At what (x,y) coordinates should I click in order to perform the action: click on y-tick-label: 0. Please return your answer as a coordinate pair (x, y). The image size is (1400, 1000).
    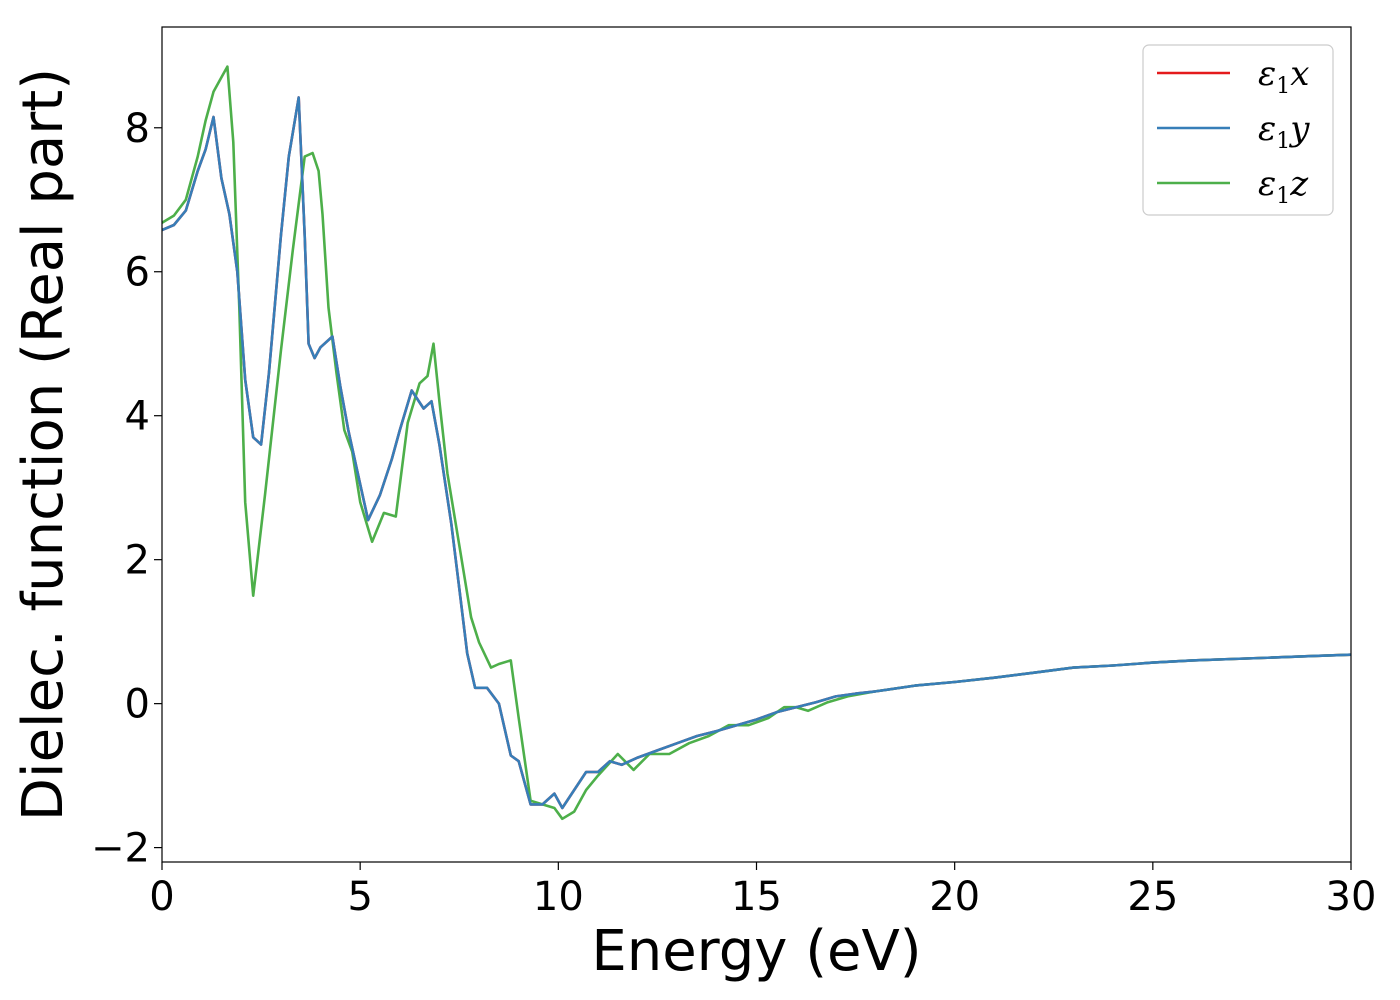
    Looking at the image, I should click on (137, 705).